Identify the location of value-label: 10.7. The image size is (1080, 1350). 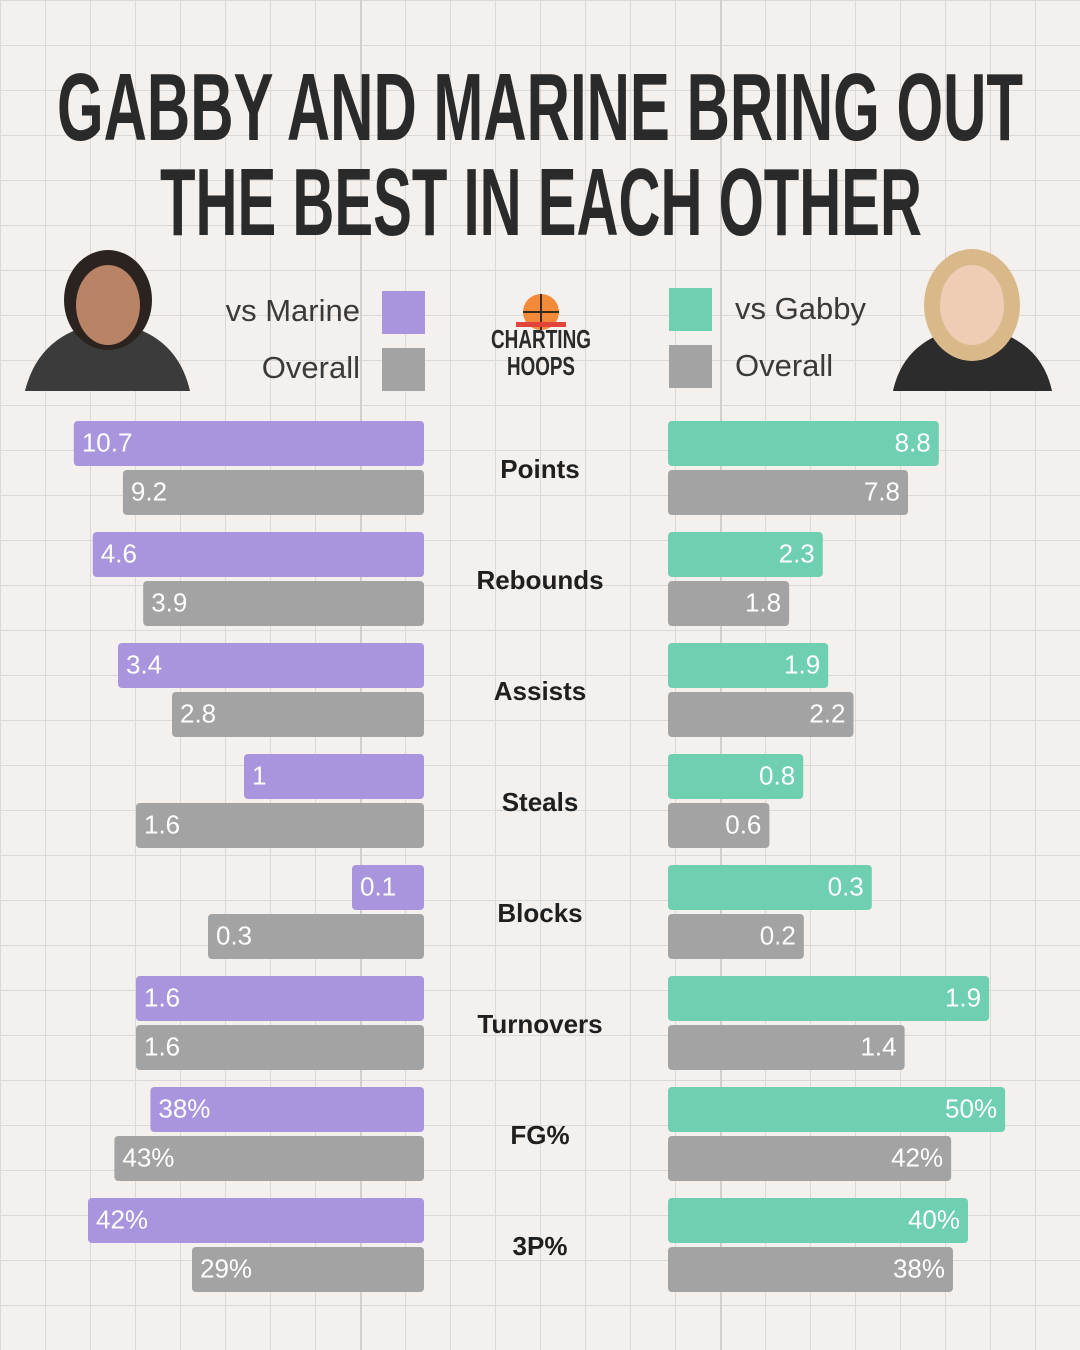
(107, 442).